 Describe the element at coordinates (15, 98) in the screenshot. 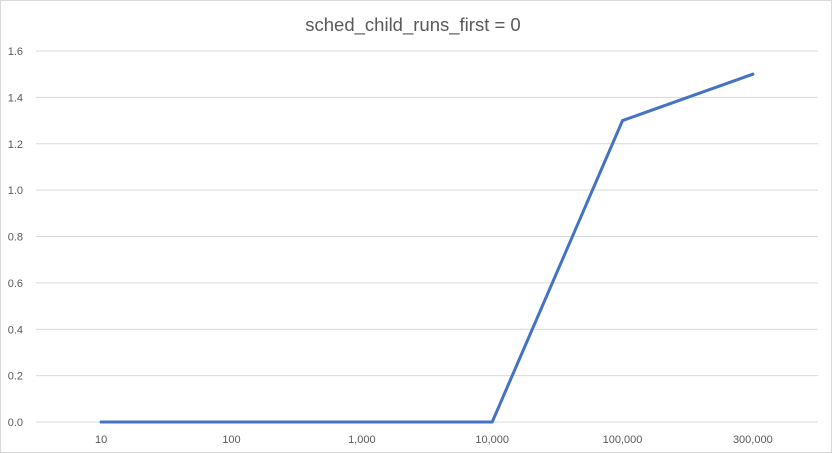

I see `y-tick-label: 1.4` at that location.